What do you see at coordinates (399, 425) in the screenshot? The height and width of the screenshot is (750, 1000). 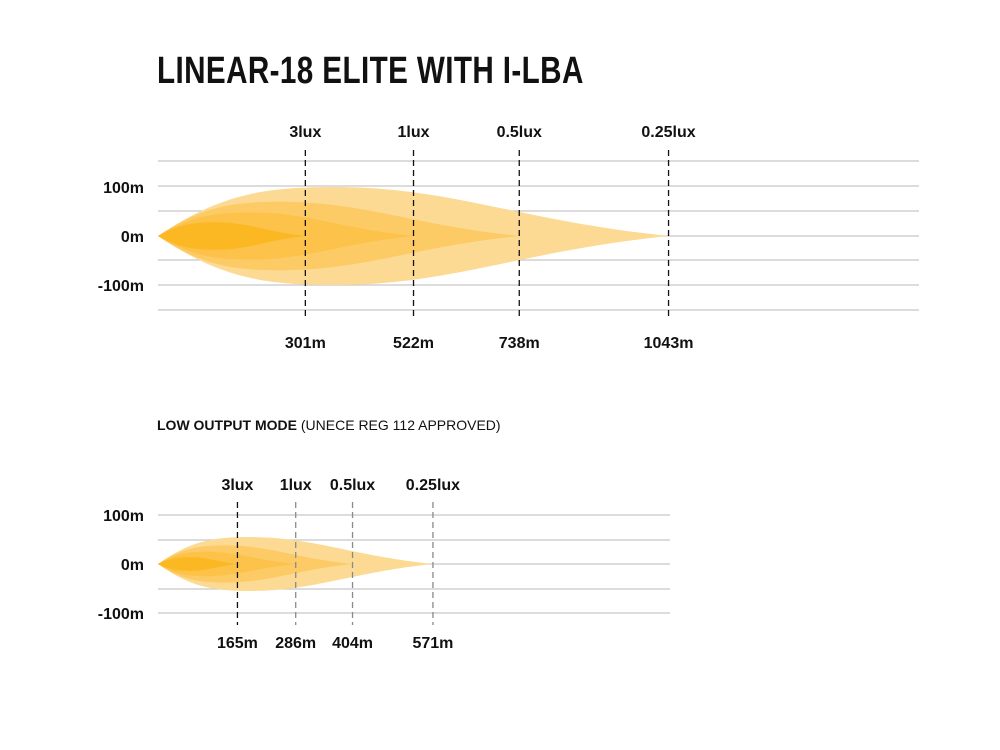 I see `subtitle-rest: (UNECE REG 112 APPROVED)` at bounding box center [399, 425].